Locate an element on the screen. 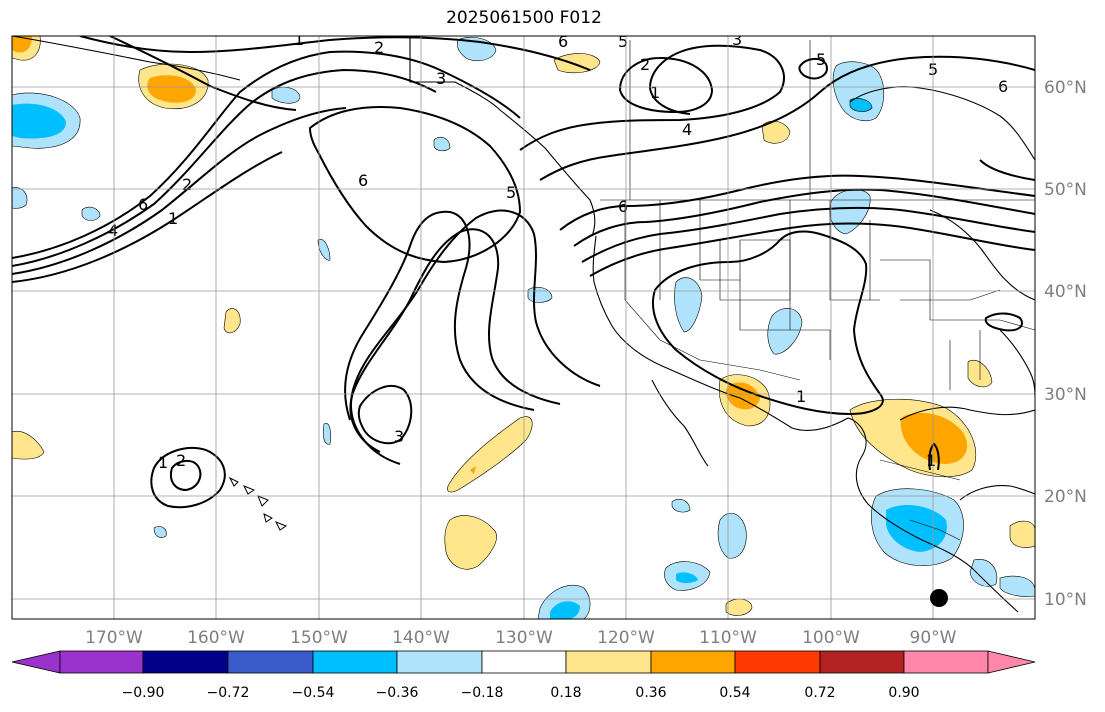 This screenshot has height=712, width=1105. shade-negative-core is located at coordinates (39, 121).